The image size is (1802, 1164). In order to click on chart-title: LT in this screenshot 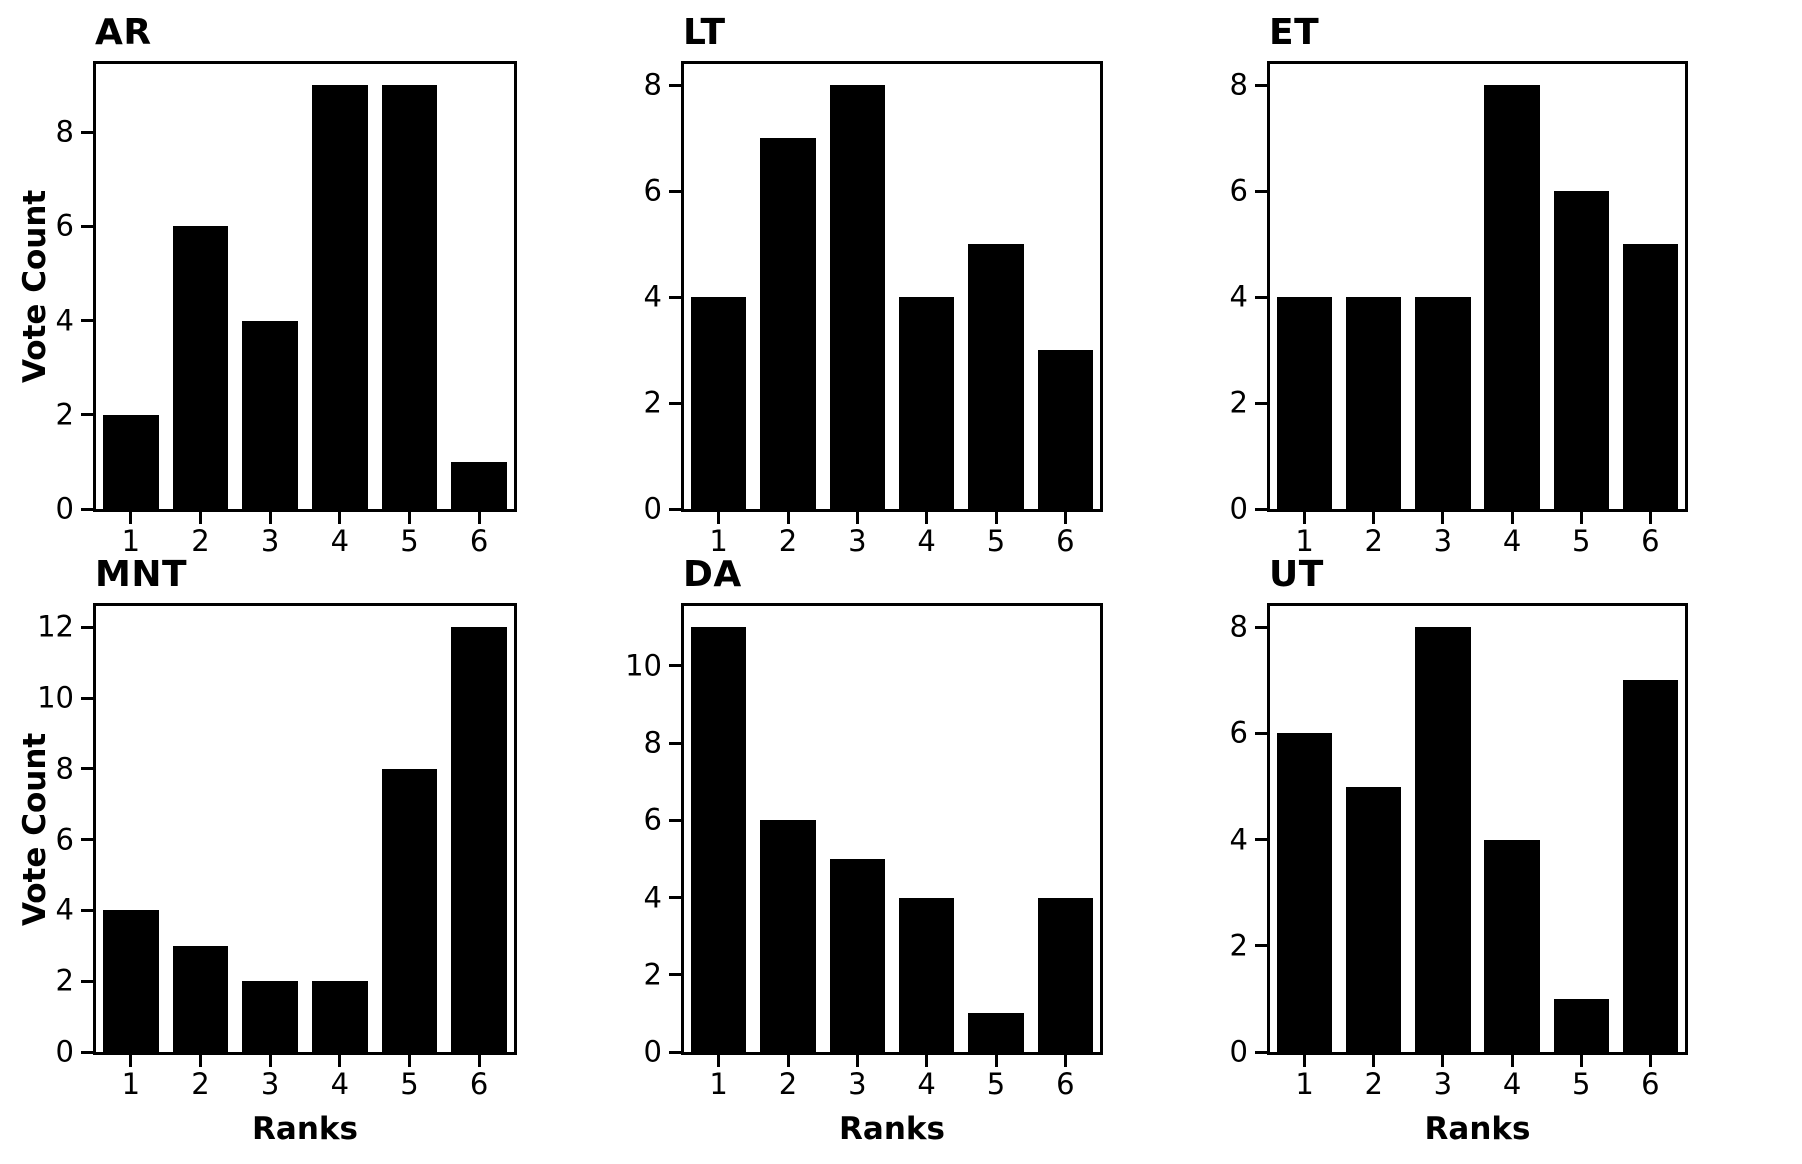, I will do `click(704, 32)`.